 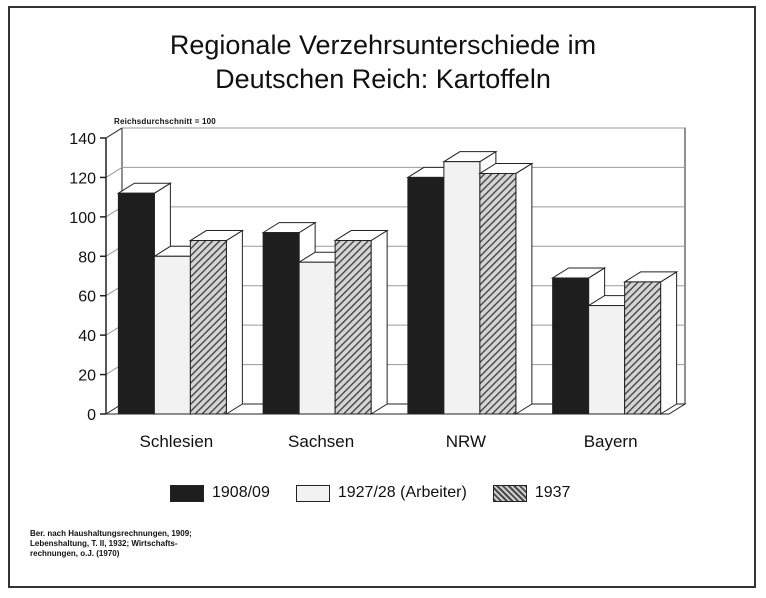 What do you see at coordinates (466, 441) in the screenshot?
I see `x-tick-label: NRW` at bounding box center [466, 441].